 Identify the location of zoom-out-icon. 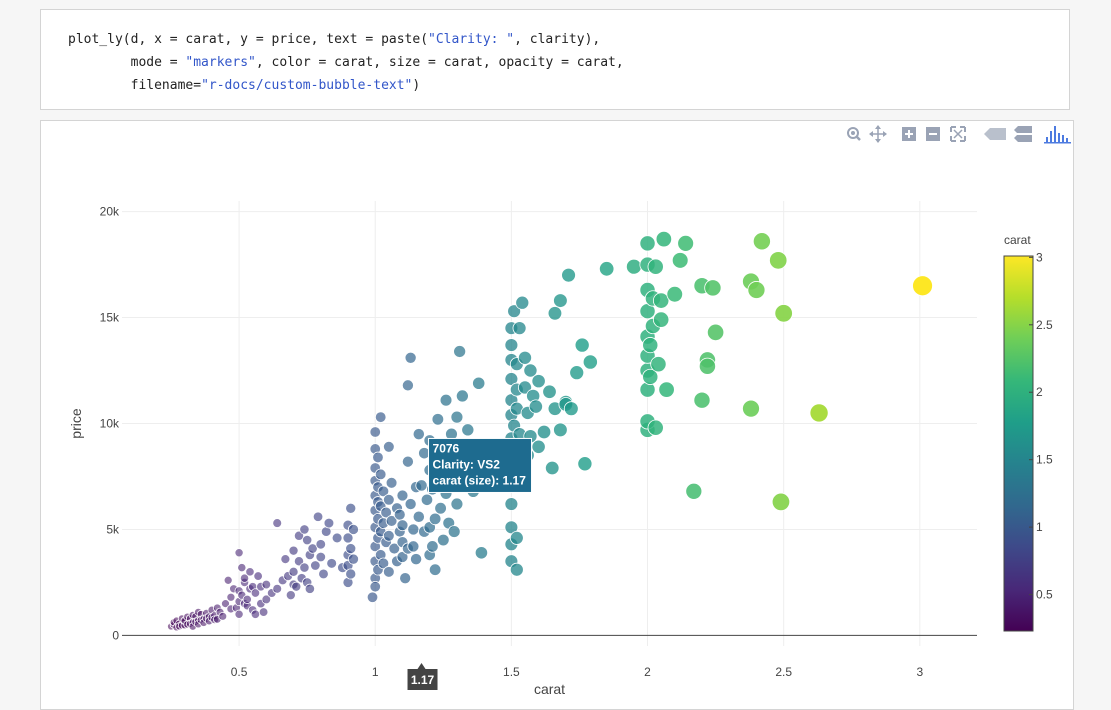
(933, 134).